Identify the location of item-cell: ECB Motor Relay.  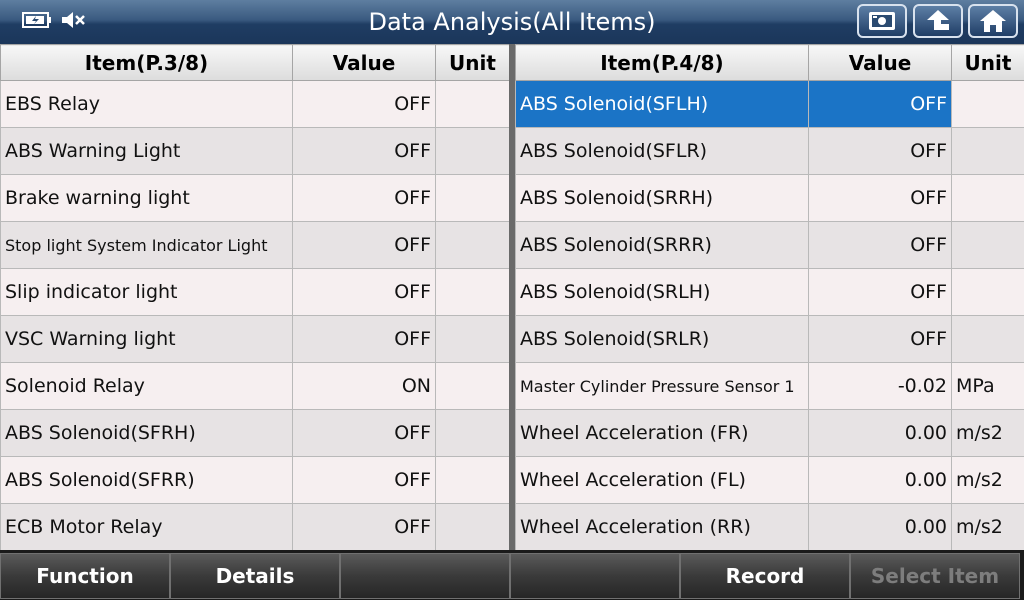
(146, 527).